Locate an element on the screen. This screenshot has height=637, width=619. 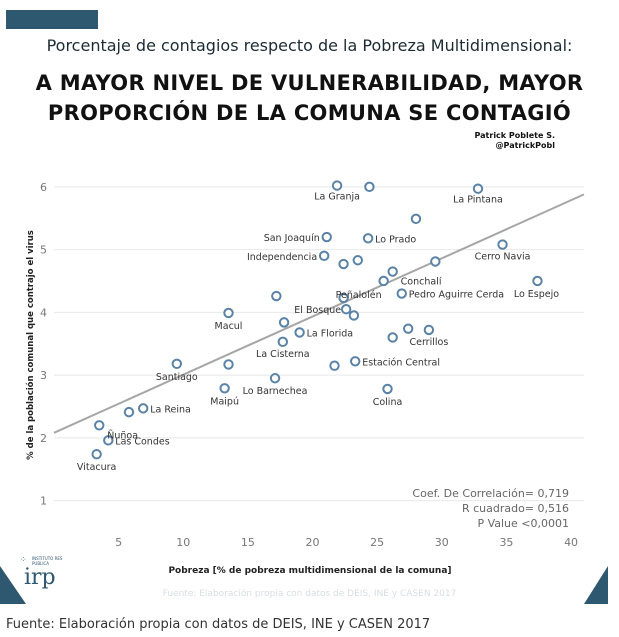
y-tick-labels: 1 2 3 4 5 6 is located at coordinates (43, 344).